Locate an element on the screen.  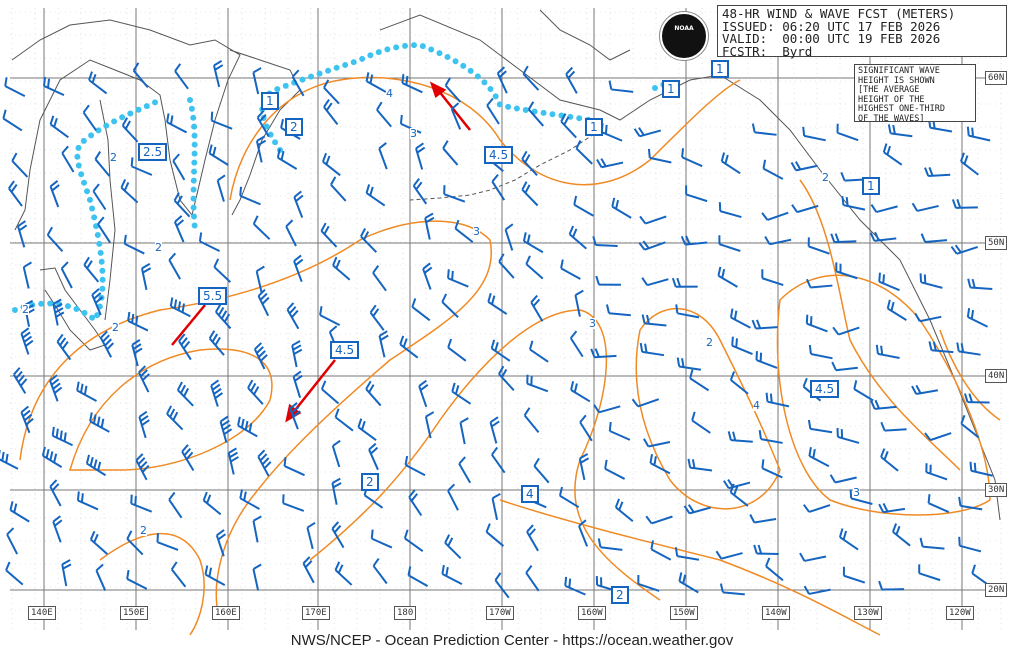
longitude-label: 180 is located at coordinates (405, 613).